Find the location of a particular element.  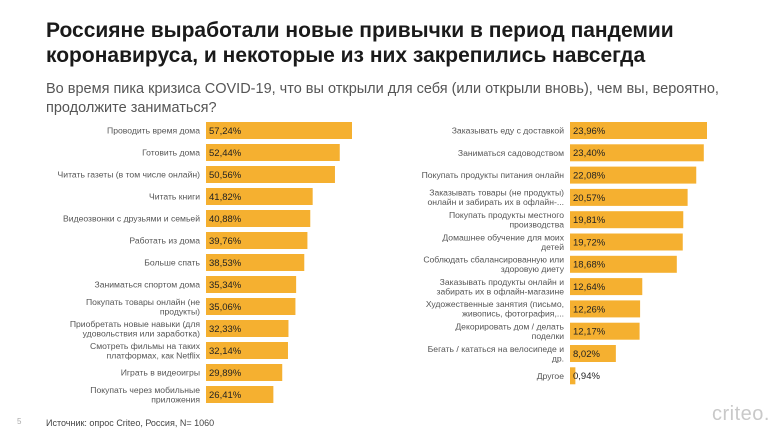

category-label: Проводить время дома is located at coordinates (153, 131).